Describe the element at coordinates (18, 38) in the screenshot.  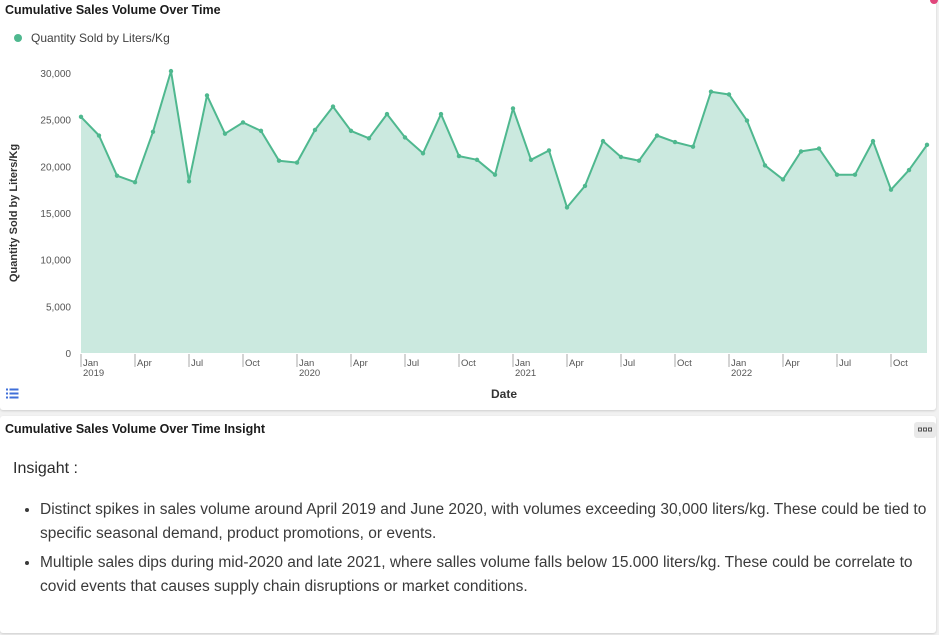
I see `legend-swatch` at that location.